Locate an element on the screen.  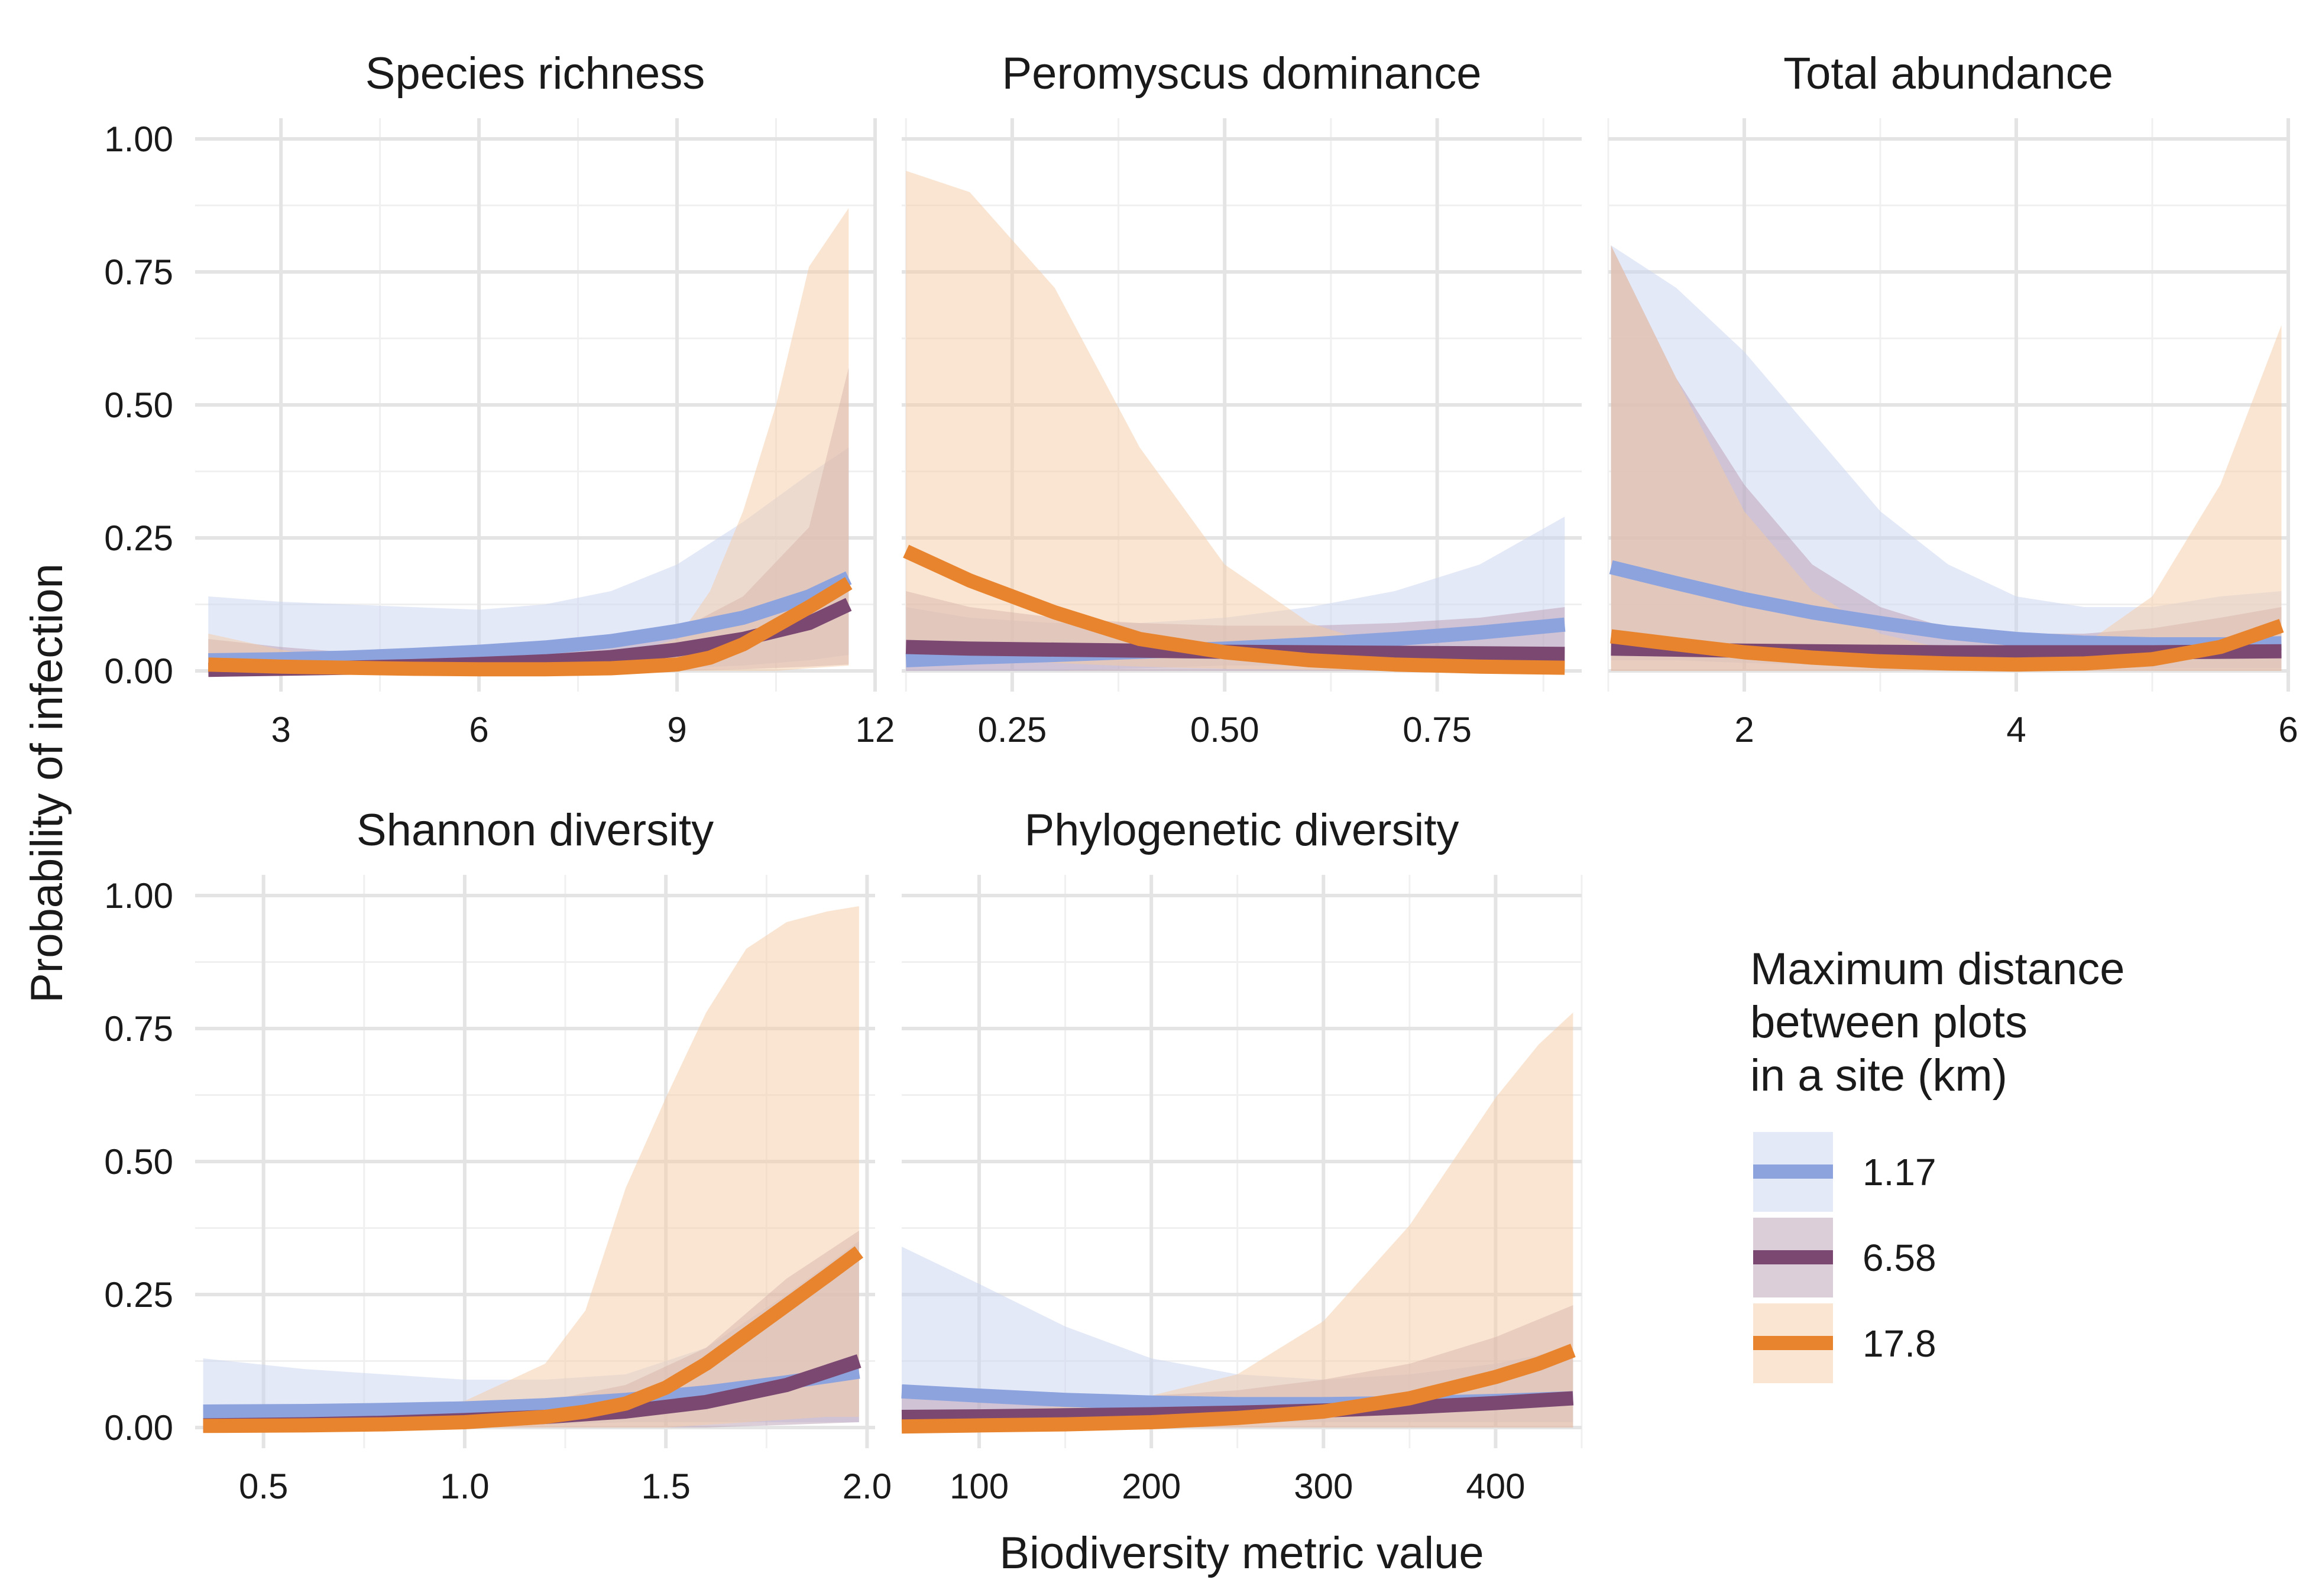
x-tick-label: 12 is located at coordinates (875, 730).